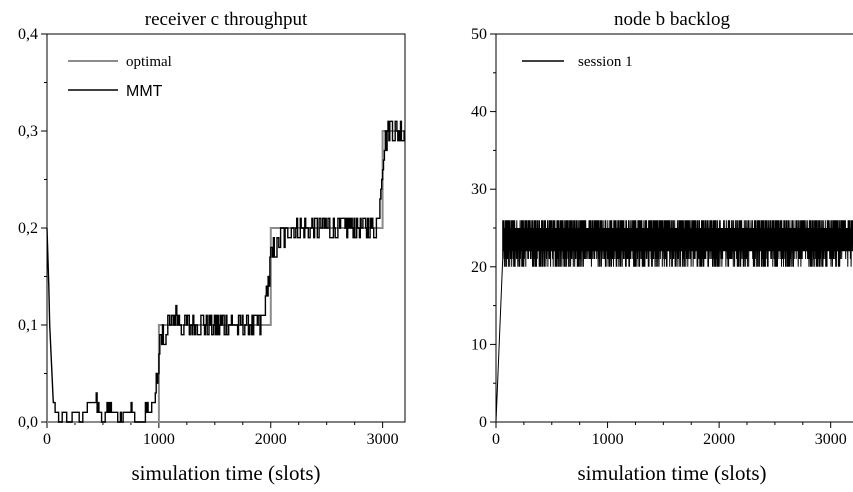 The width and height of the screenshot is (853, 492). What do you see at coordinates (144, 91) in the screenshot?
I see `legend-label-mmt: MMT` at bounding box center [144, 91].